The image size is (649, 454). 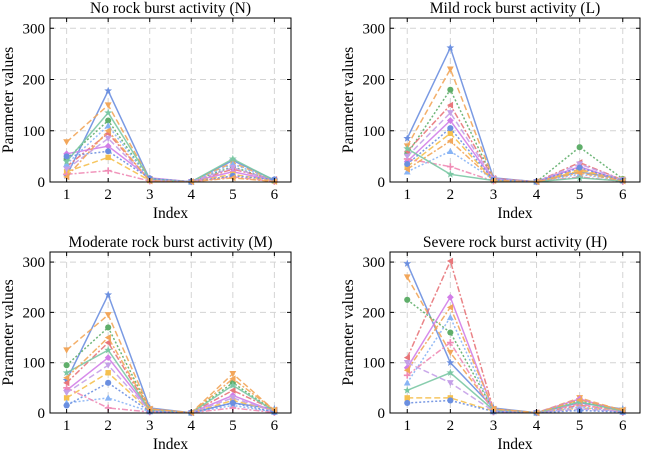 What do you see at coordinates (170, 8) in the screenshot?
I see `chart-title: No rock burst activity (N)` at bounding box center [170, 8].